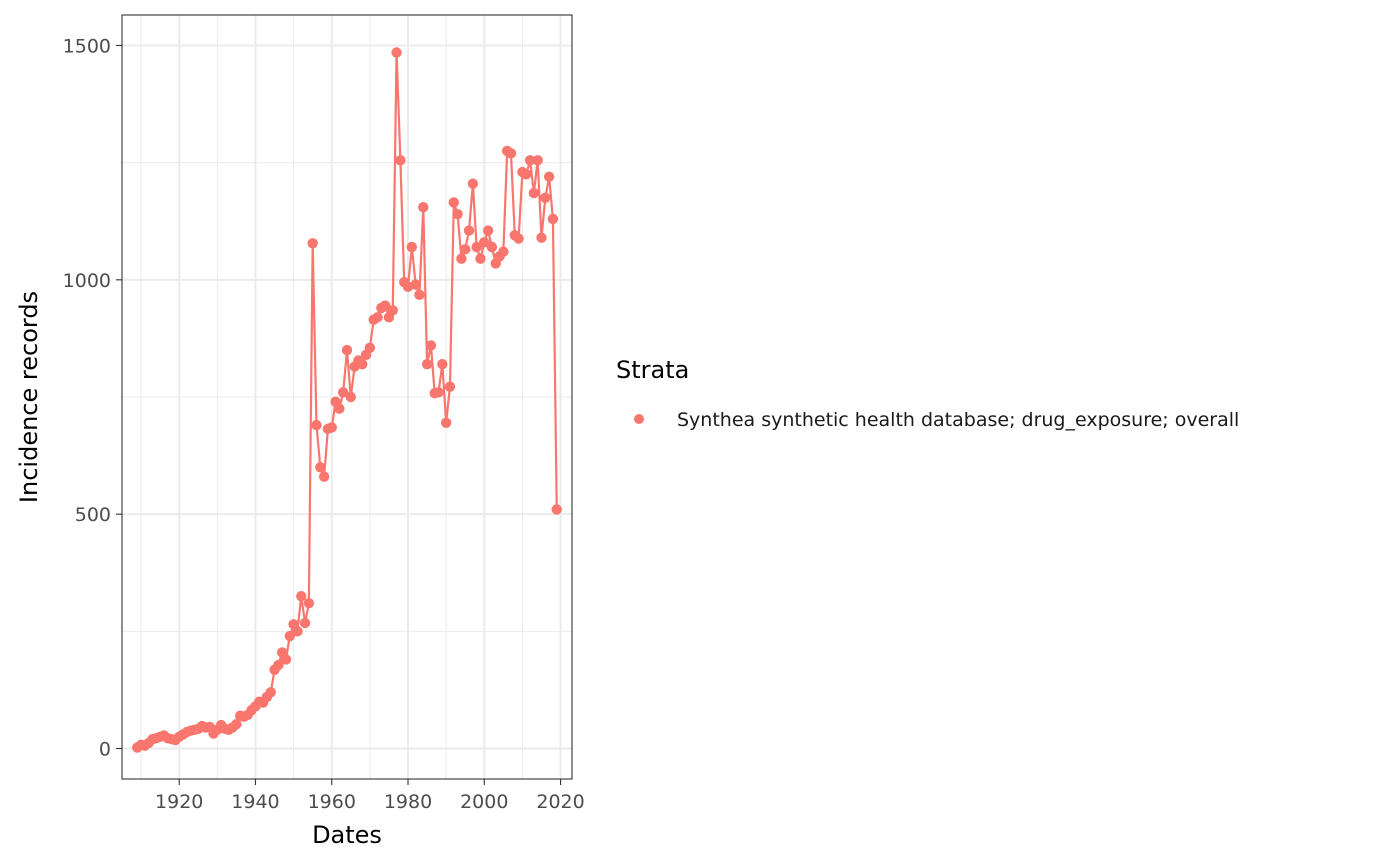 The width and height of the screenshot is (1400, 865). What do you see at coordinates (29, 397) in the screenshot?
I see `y-axis-title: Incidence records` at bounding box center [29, 397].